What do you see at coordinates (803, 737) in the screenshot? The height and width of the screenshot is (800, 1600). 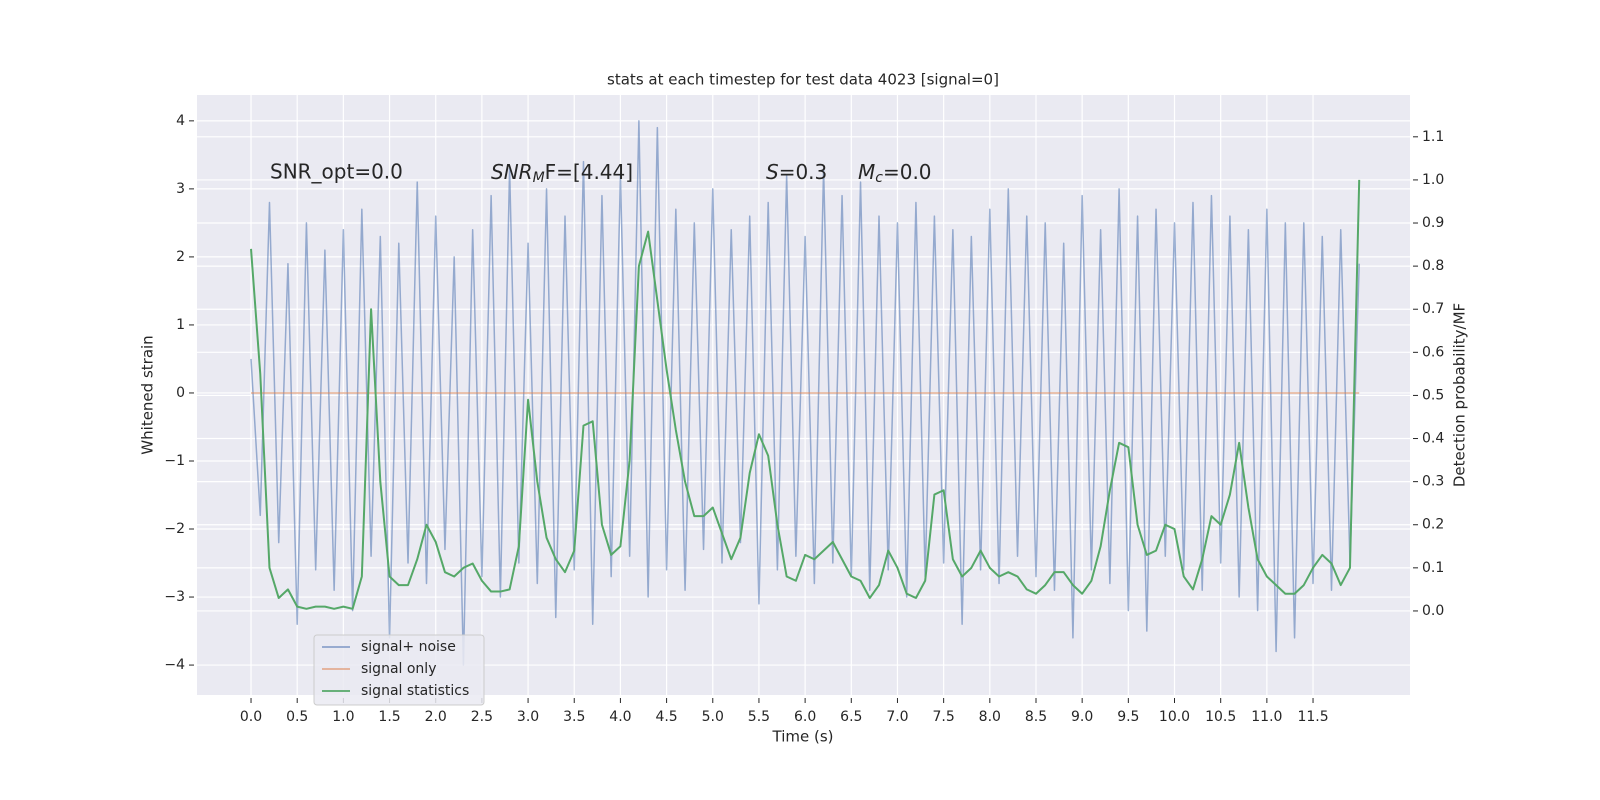 I see `x-axis-label: Time (s)` at bounding box center [803, 737].